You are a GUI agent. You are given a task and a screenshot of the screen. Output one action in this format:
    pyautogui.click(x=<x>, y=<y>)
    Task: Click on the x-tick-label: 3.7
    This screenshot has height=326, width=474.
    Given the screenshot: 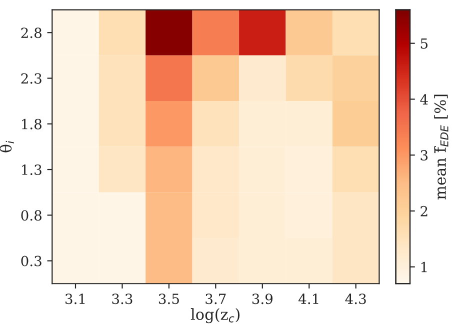 What is the action you would take?
    pyautogui.click(x=216, y=299)
    